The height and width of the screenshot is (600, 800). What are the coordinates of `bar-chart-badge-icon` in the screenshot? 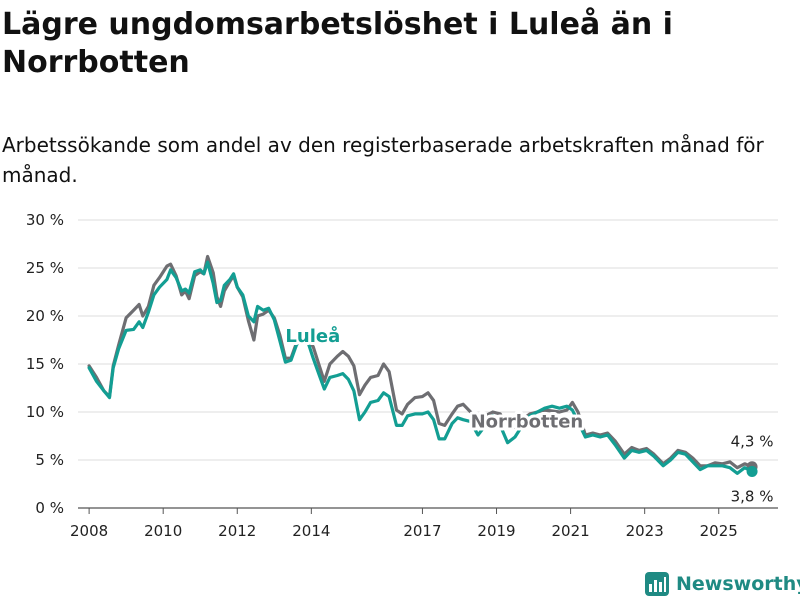 It's located at (657, 584).